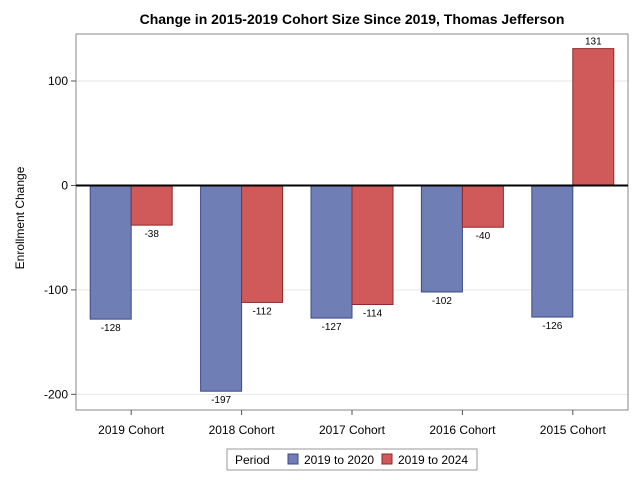 Image resolution: width=640 pixels, height=480 pixels. What do you see at coordinates (56, 394) in the screenshot?
I see `y-tick-label: -200` at bounding box center [56, 394].